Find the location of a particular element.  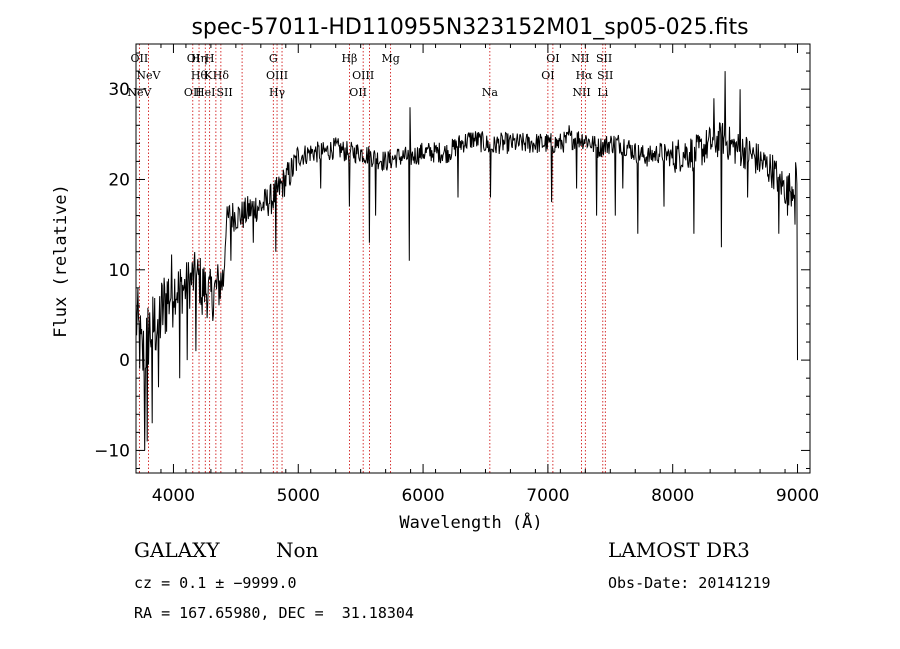

y-tick-label--10: −10 is located at coordinates (112, 451).